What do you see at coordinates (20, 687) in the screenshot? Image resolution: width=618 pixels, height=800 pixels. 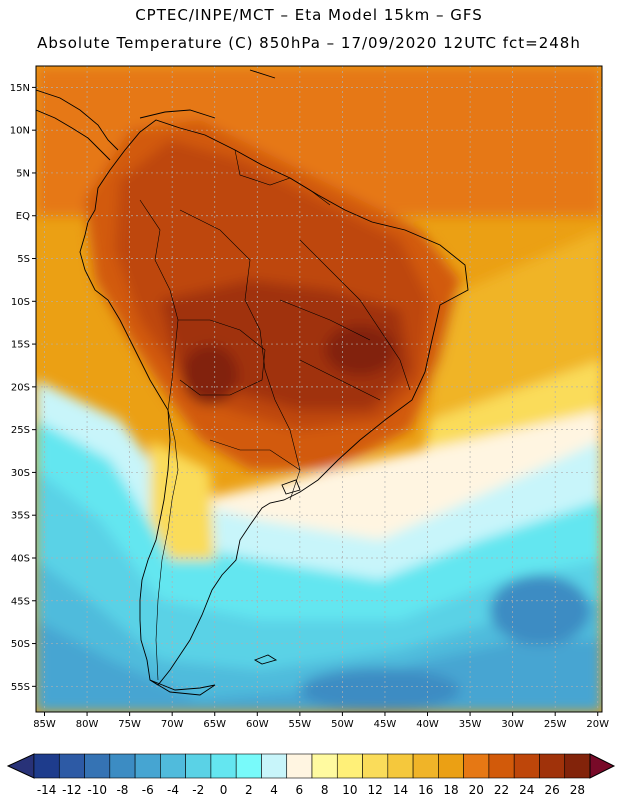 I see `lat-label: 55S` at bounding box center [20, 687].